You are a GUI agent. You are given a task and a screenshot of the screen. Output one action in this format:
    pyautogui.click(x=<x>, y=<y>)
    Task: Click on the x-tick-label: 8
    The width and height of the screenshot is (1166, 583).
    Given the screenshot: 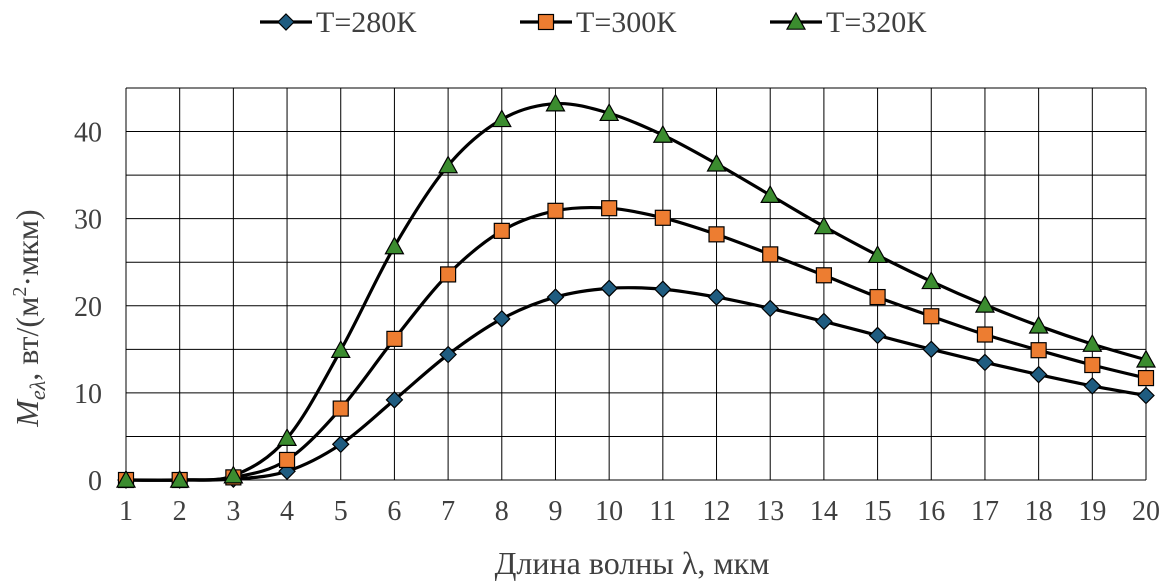 What is the action you would take?
    pyautogui.click(x=502, y=511)
    